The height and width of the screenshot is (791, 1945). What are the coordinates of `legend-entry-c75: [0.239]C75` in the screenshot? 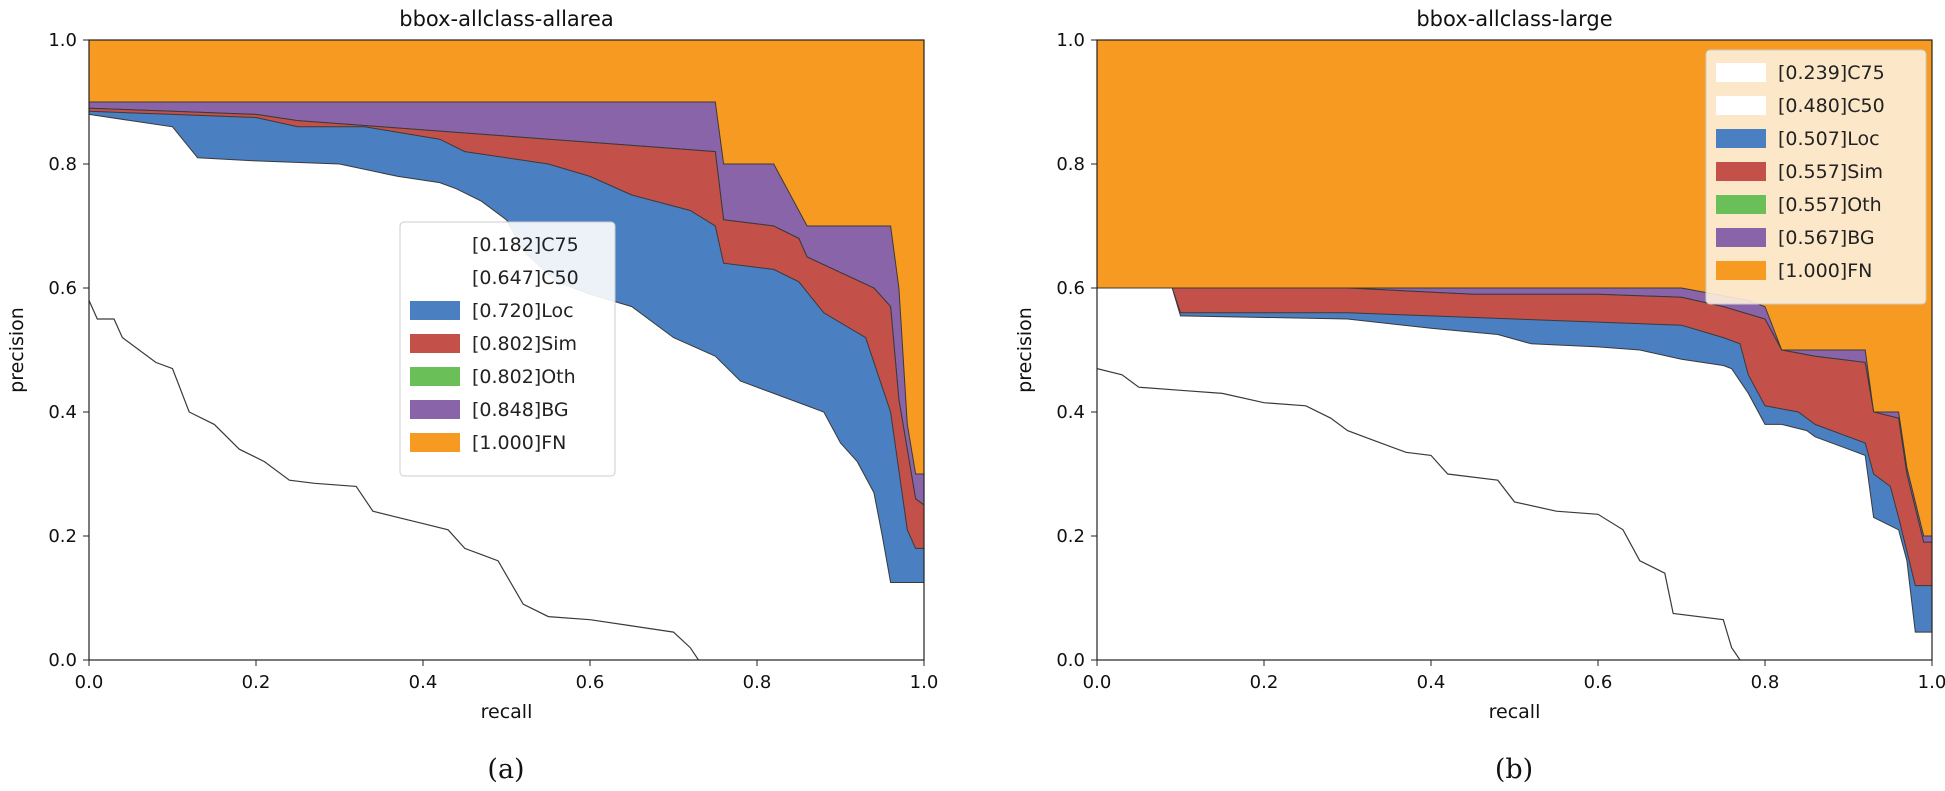 It's located at (1831, 73).